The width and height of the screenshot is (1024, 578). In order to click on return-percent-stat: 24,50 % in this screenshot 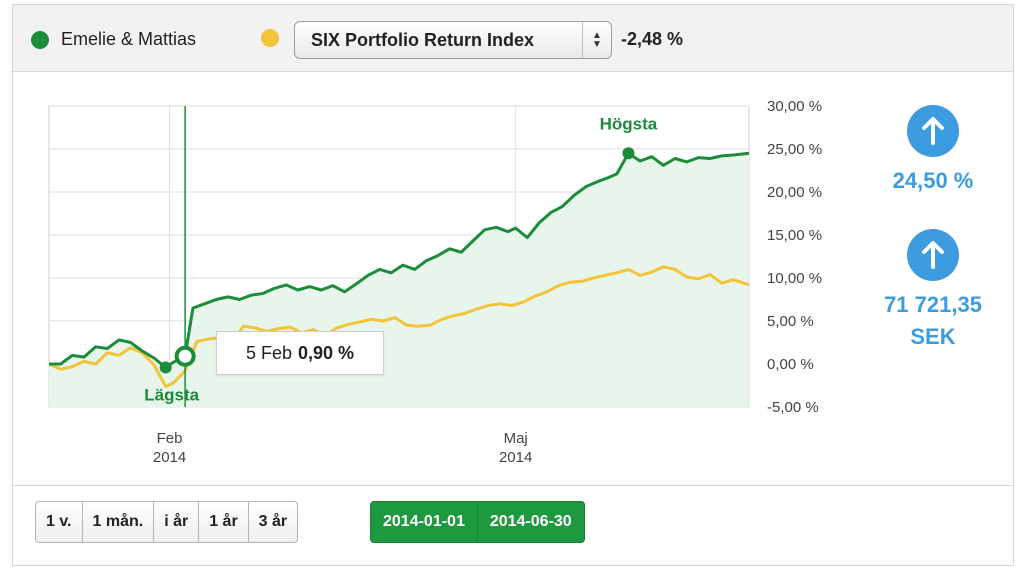, I will do `click(933, 151)`.